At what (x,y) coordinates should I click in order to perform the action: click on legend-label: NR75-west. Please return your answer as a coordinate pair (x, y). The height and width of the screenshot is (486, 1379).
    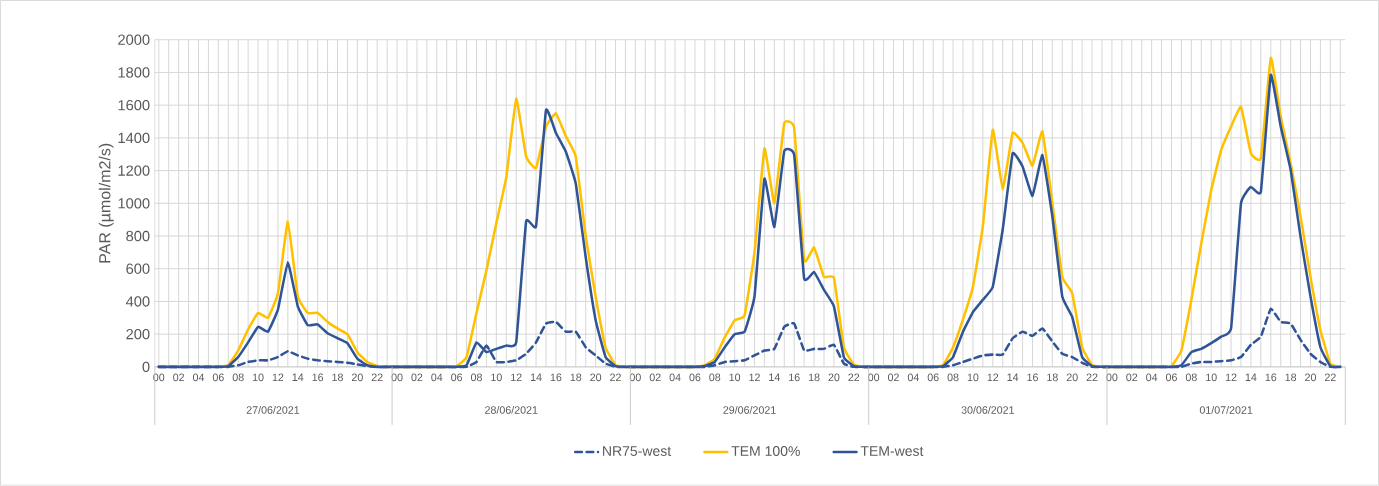
    Looking at the image, I should click on (637, 451).